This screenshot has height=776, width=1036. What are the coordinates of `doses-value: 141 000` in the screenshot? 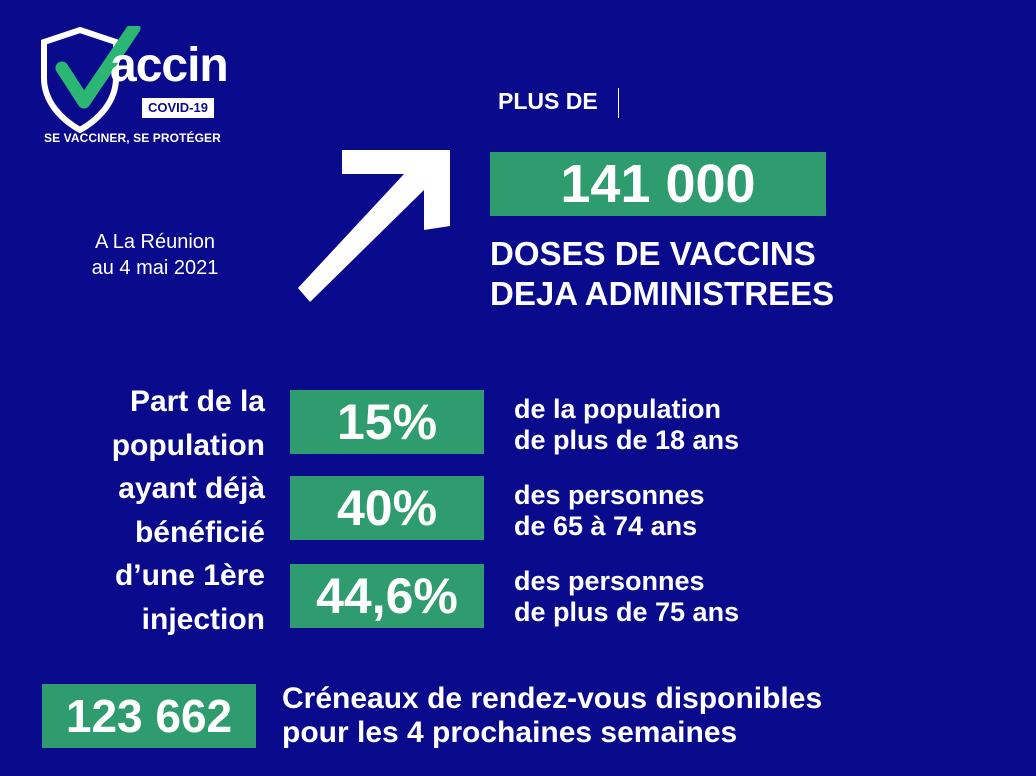 It's located at (658, 184).